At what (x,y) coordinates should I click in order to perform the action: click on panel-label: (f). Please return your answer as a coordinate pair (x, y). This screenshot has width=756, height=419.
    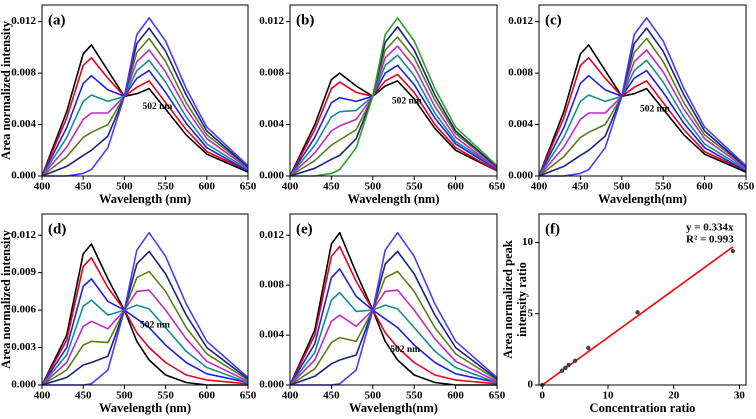
    Looking at the image, I should click on (552, 229).